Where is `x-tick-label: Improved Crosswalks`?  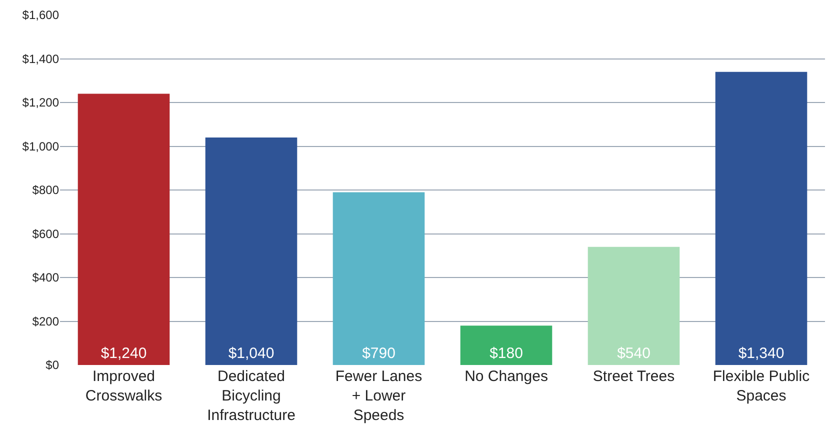 x-tick-label: Improved Crosswalks is located at coordinates (123, 386).